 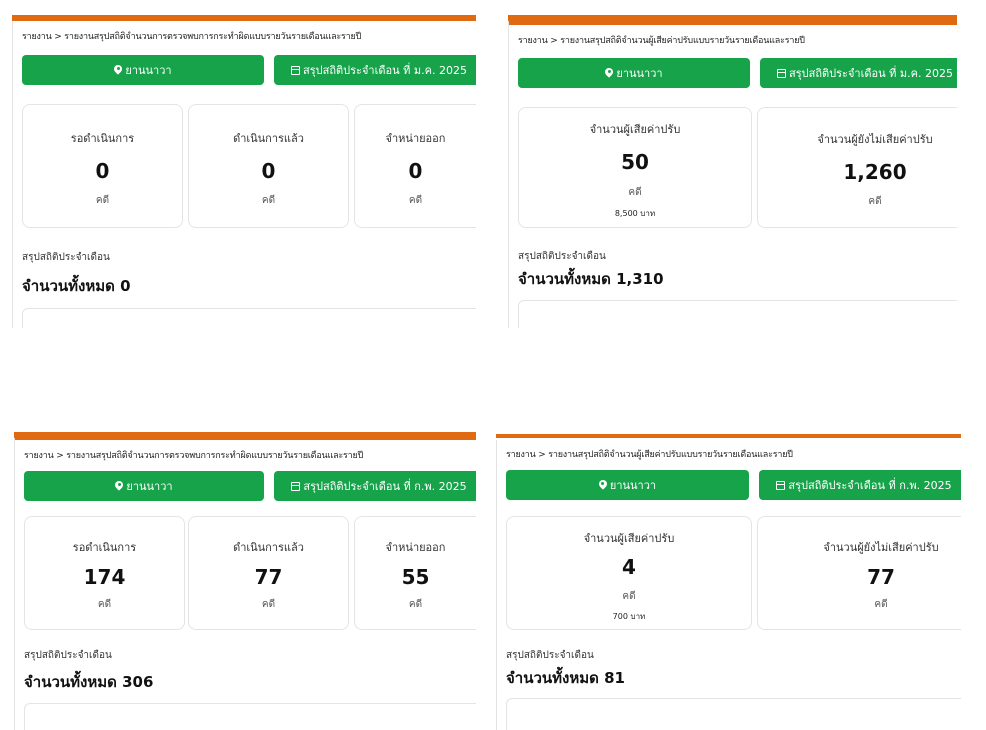 What do you see at coordinates (629, 616) in the screenshot?
I see `stat-amount: 700 บาท` at bounding box center [629, 616].